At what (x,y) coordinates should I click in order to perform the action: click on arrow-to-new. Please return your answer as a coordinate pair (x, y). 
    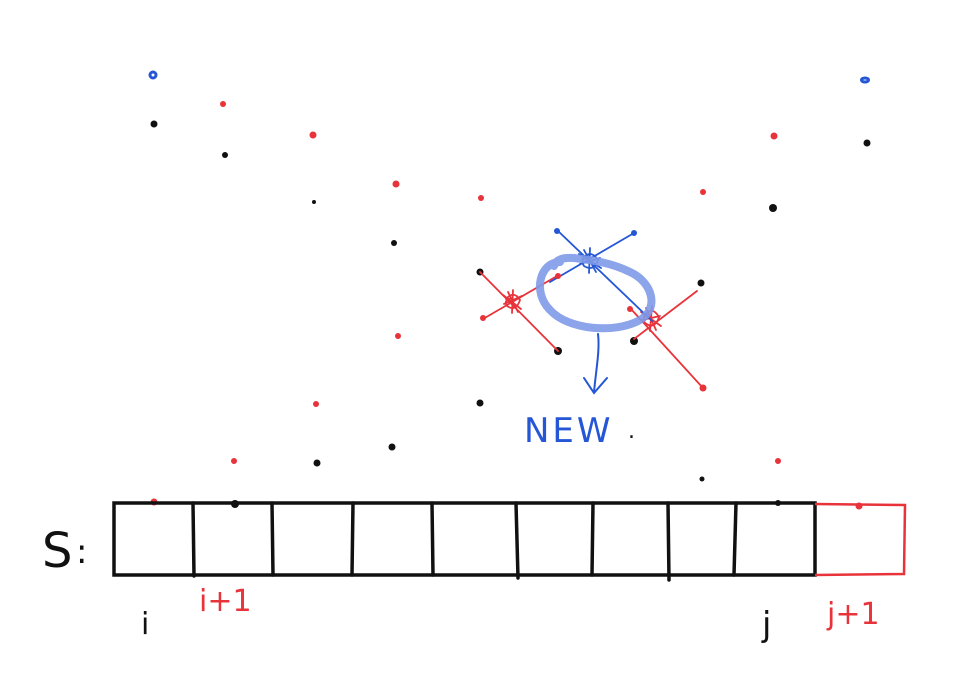
    Looking at the image, I should click on (595, 364).